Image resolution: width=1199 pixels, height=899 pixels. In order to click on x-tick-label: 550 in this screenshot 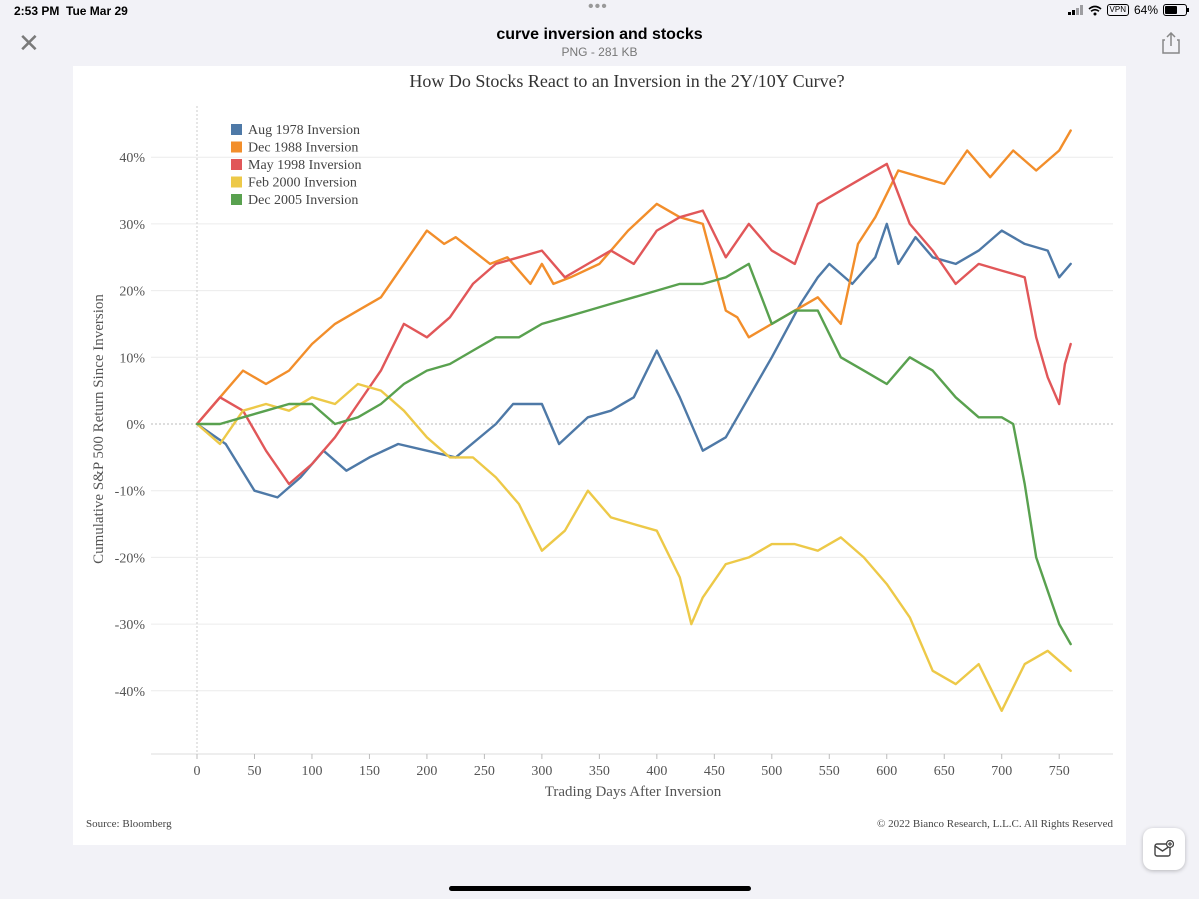, I will do `click(829, 771)`.